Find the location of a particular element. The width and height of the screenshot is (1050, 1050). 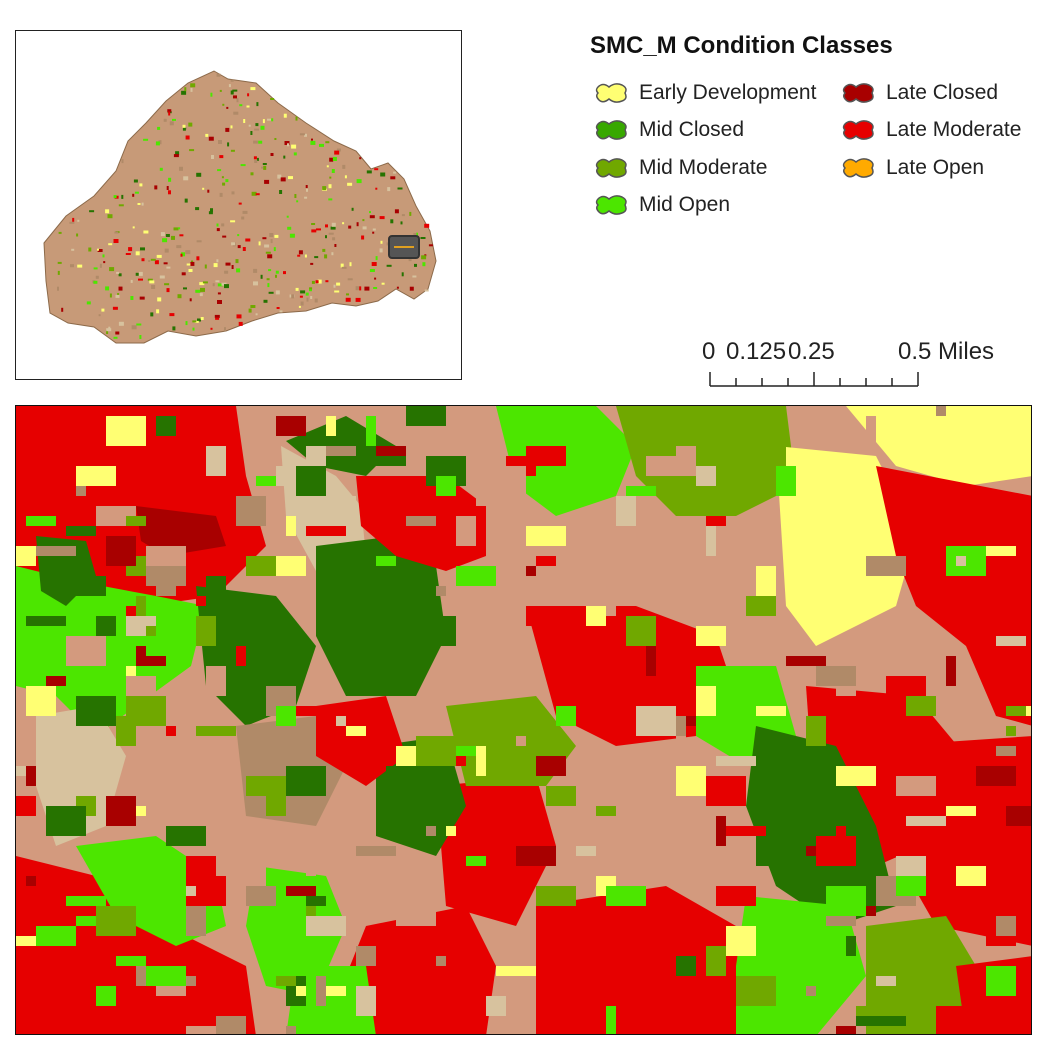

map-region-late-moderate is located at coordinates (953, 596).